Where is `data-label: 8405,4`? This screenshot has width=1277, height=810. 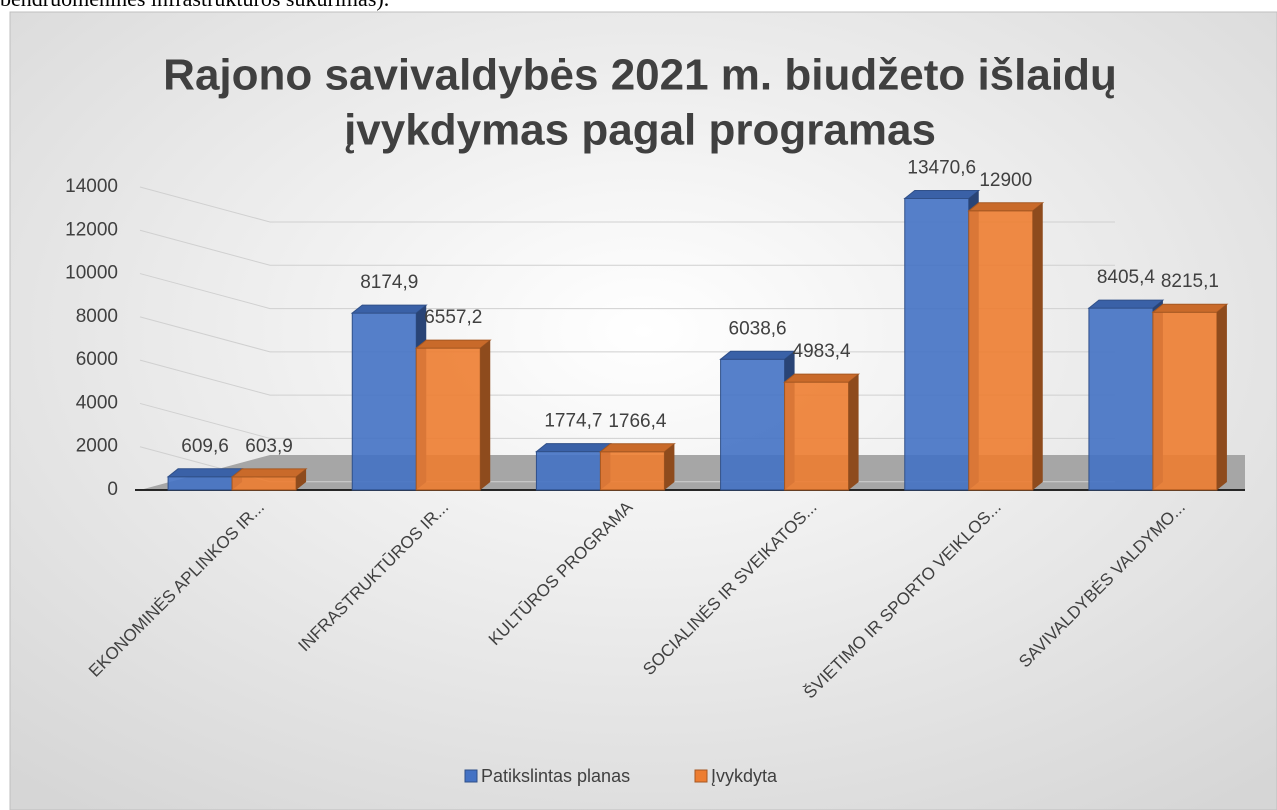 data-label: 8405,4 is located at coordinates (1126, 277).